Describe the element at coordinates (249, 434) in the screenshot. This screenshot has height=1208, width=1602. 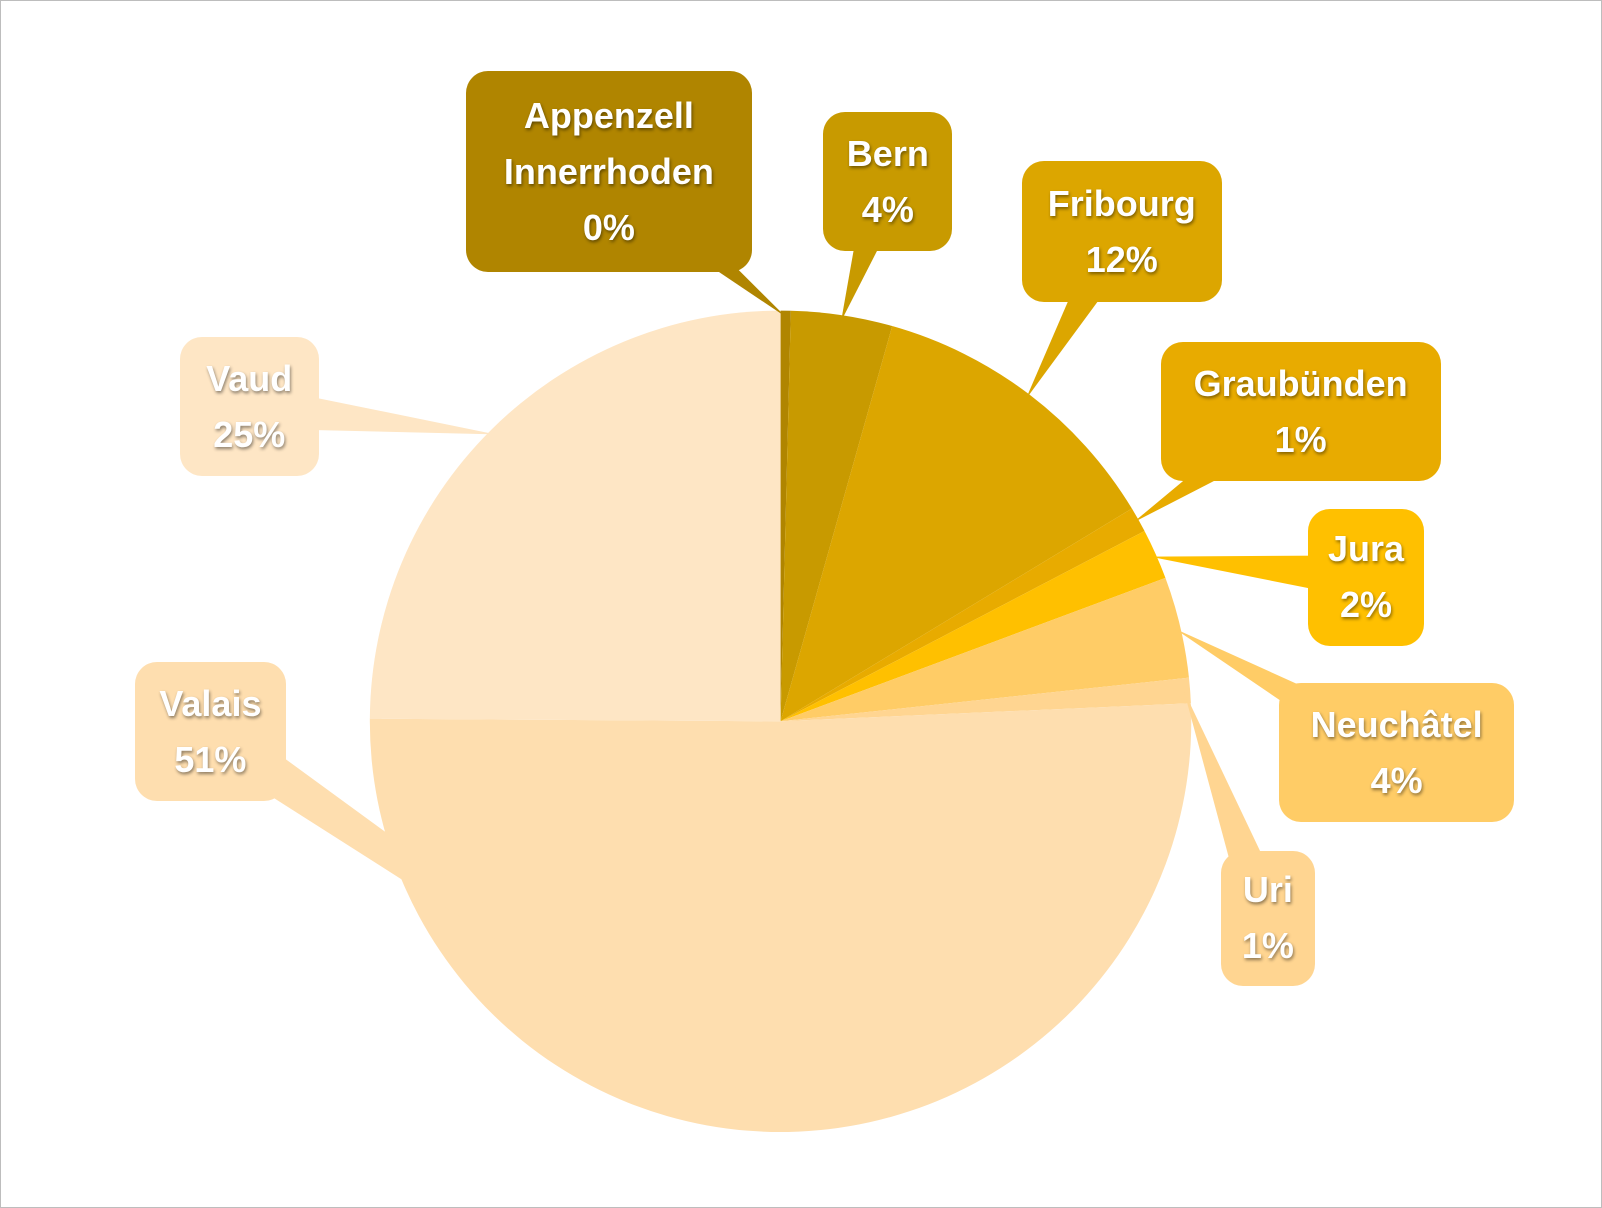
I see `label-value: 25%` at that location.